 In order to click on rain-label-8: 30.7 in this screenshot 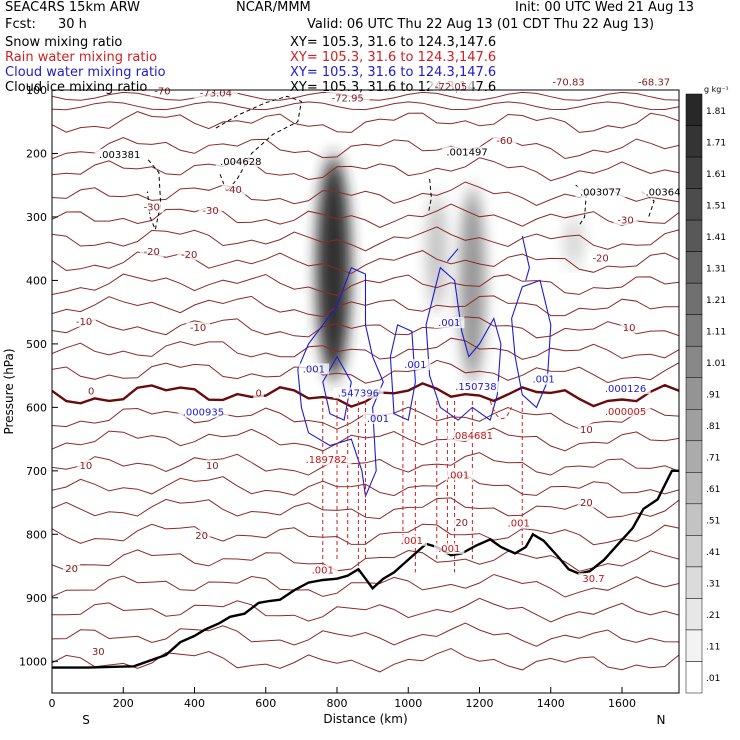, I will do `click(593, 579)`.